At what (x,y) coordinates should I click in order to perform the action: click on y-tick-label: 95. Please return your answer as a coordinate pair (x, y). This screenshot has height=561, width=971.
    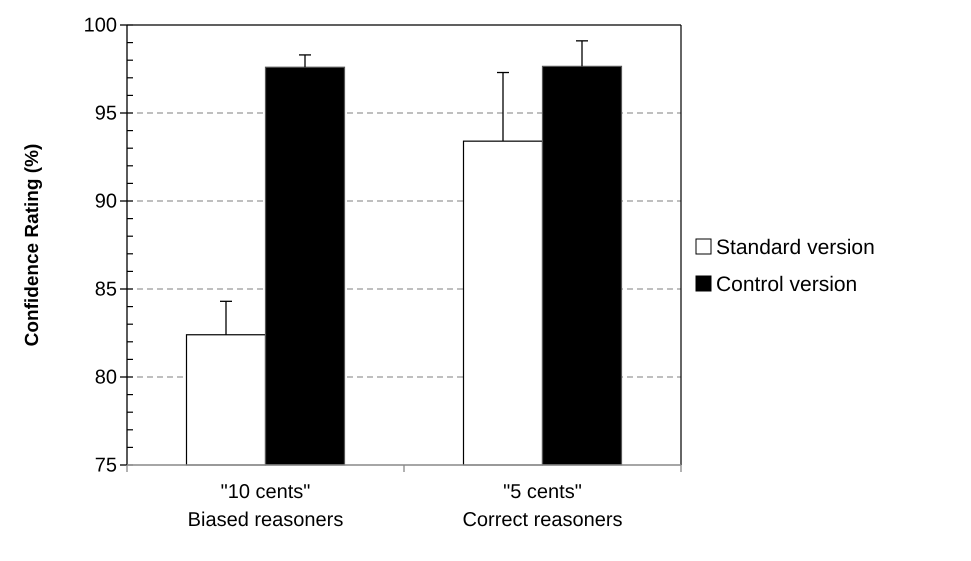
    Looking at the image, I should click on (105, 113).